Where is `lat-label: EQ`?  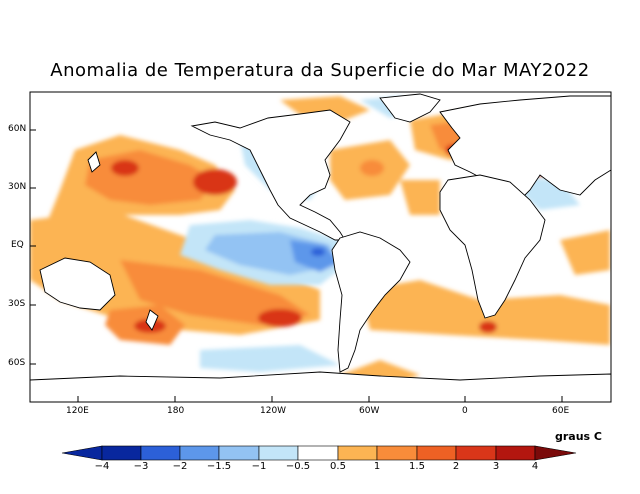 lat-label: EQ is located at coordinates (17, 245).